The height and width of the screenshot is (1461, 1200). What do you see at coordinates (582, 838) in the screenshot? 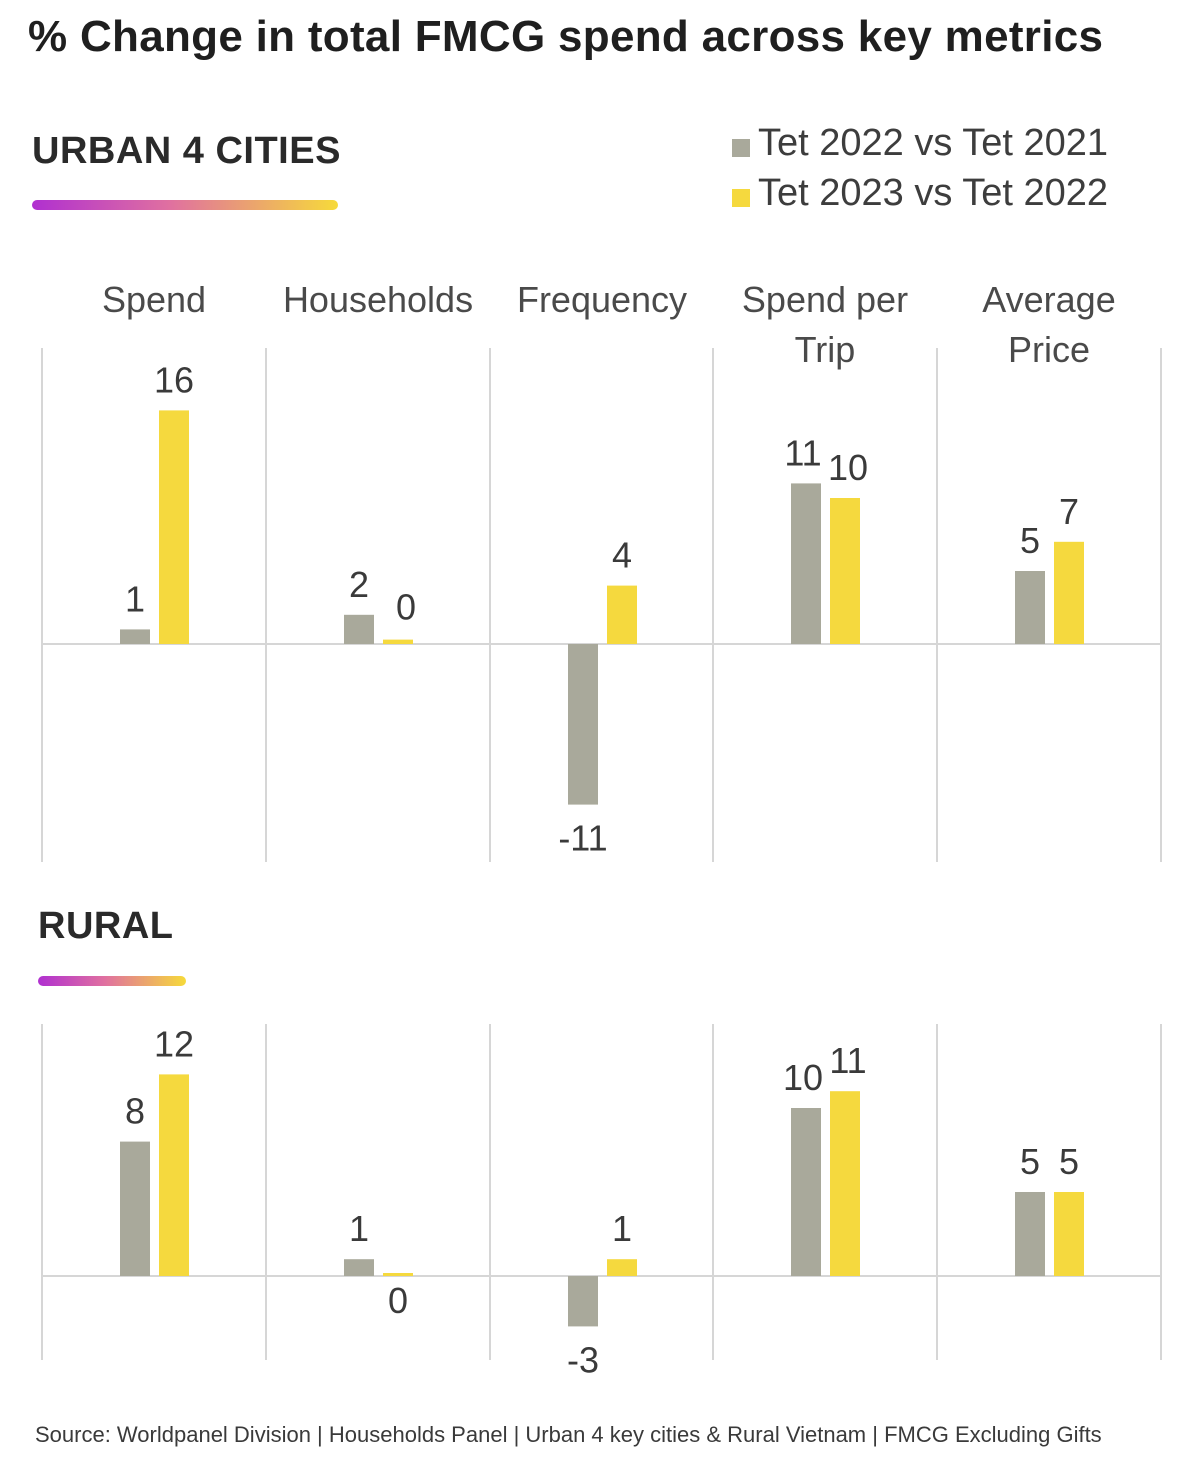
I see `data-label: -11` at bounding box center [582, 838].